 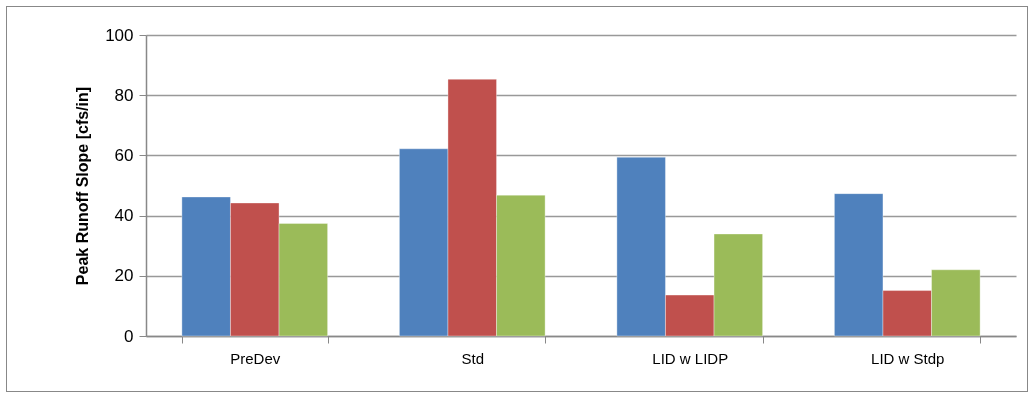 What do you see at coordinates (124, 276) in the screenshot?
I see `y-tick-label: 20` at bounding box center [124, 276].